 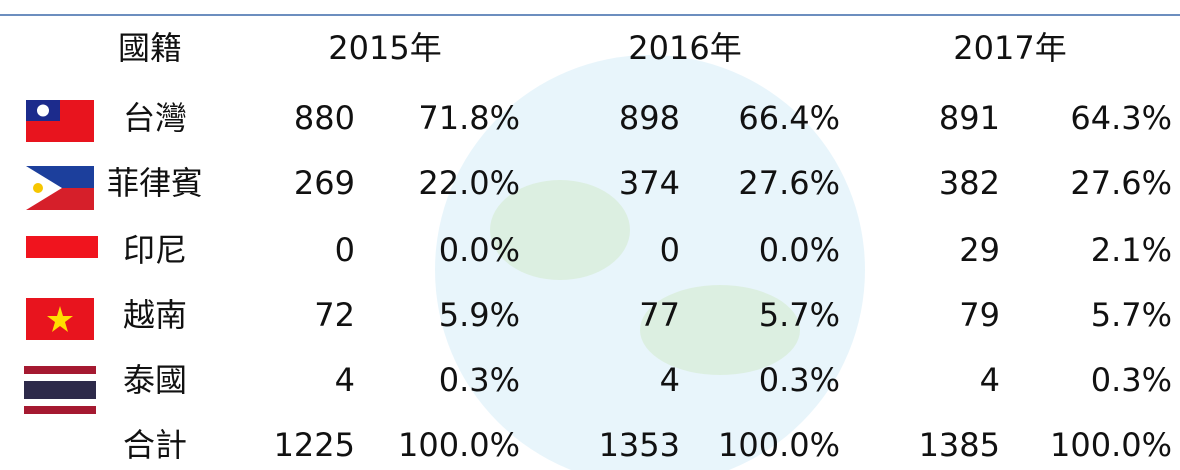 What do you see at coordinates (979, 250) in the screenshot?
I see `count: 29` at bounding box center [979, 250].